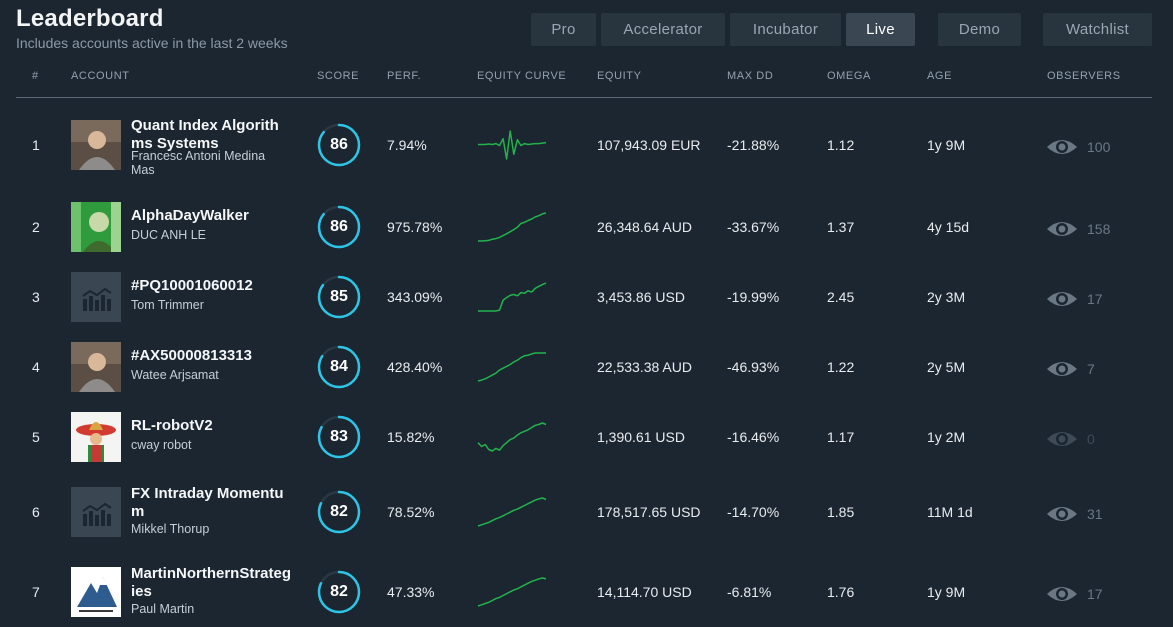 Image resolution: width=1173 pixels, height=627 pixels. Describe the element at coordinates (946, 367) in the screenshot. I see `age-value: 2y 5M` at that location.